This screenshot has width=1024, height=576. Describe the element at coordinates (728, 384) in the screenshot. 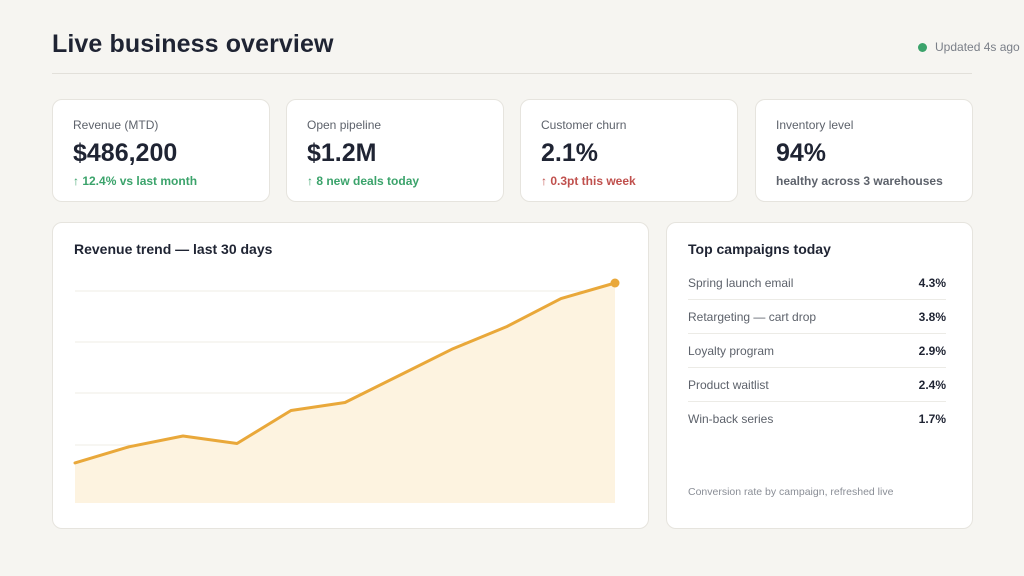

I see `campaign-name: Product waitlist` at that location.